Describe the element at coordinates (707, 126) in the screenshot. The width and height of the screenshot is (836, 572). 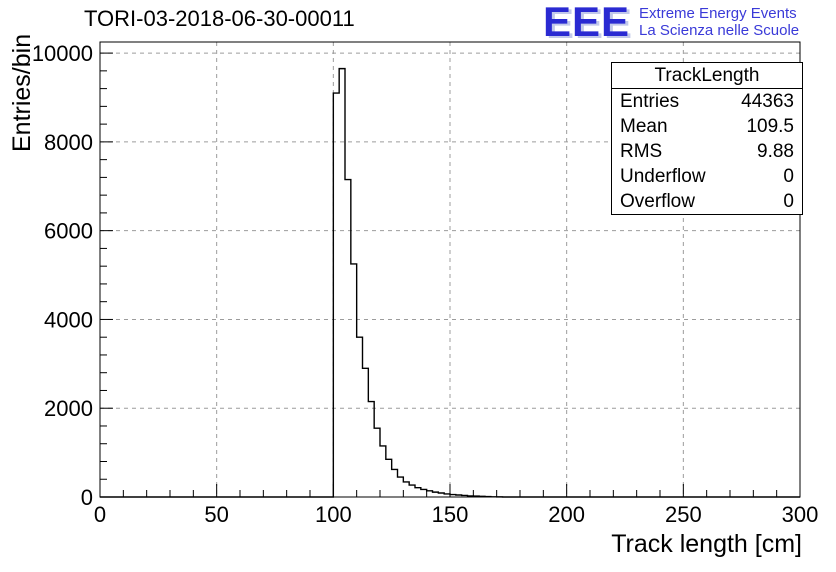
I see `stats-row-mean: Mean 109.5` at that location.